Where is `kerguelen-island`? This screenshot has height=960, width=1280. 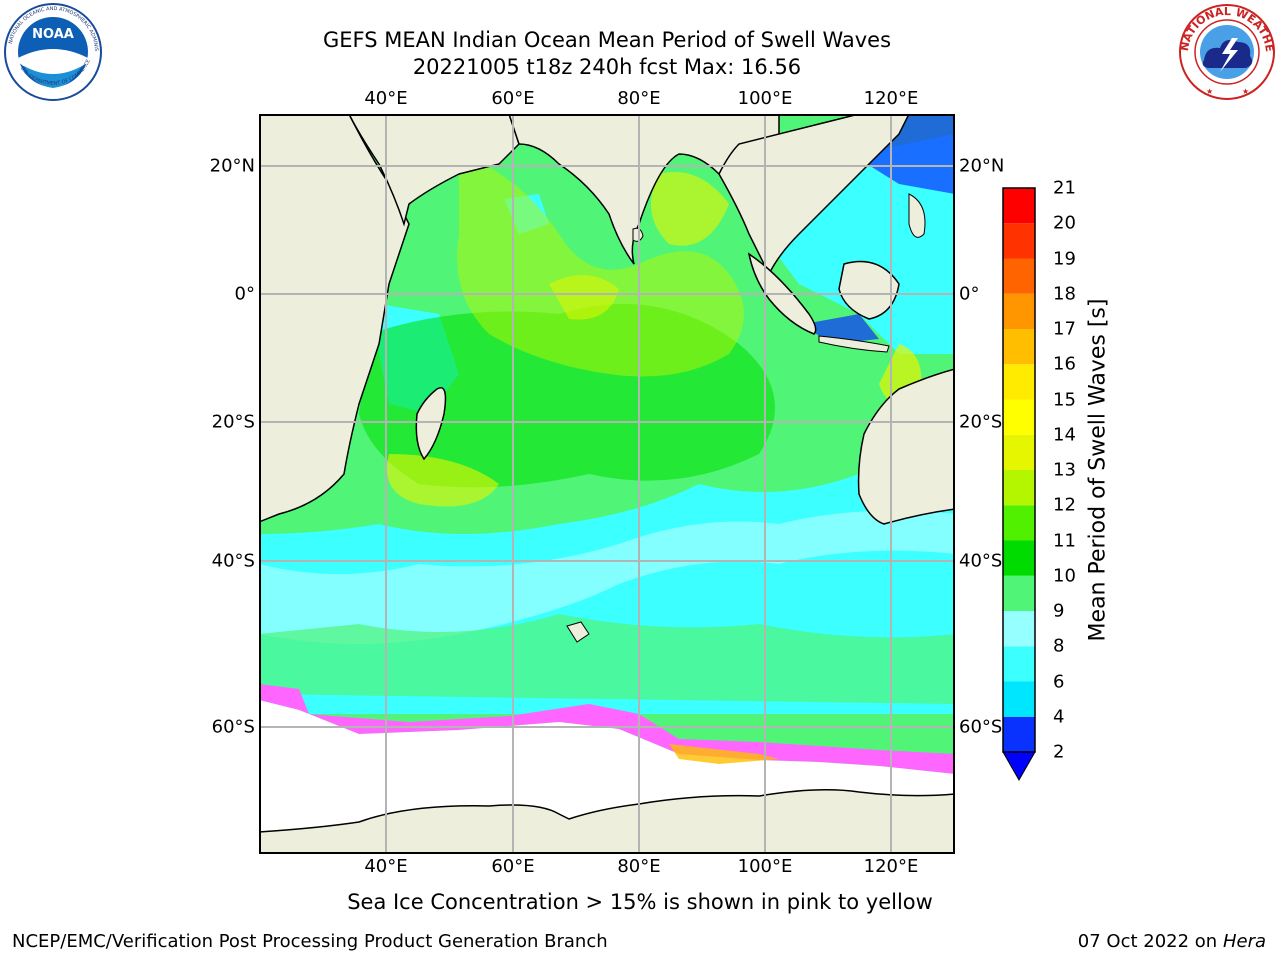 kerguelen-island is located at coordinates (578, 632).